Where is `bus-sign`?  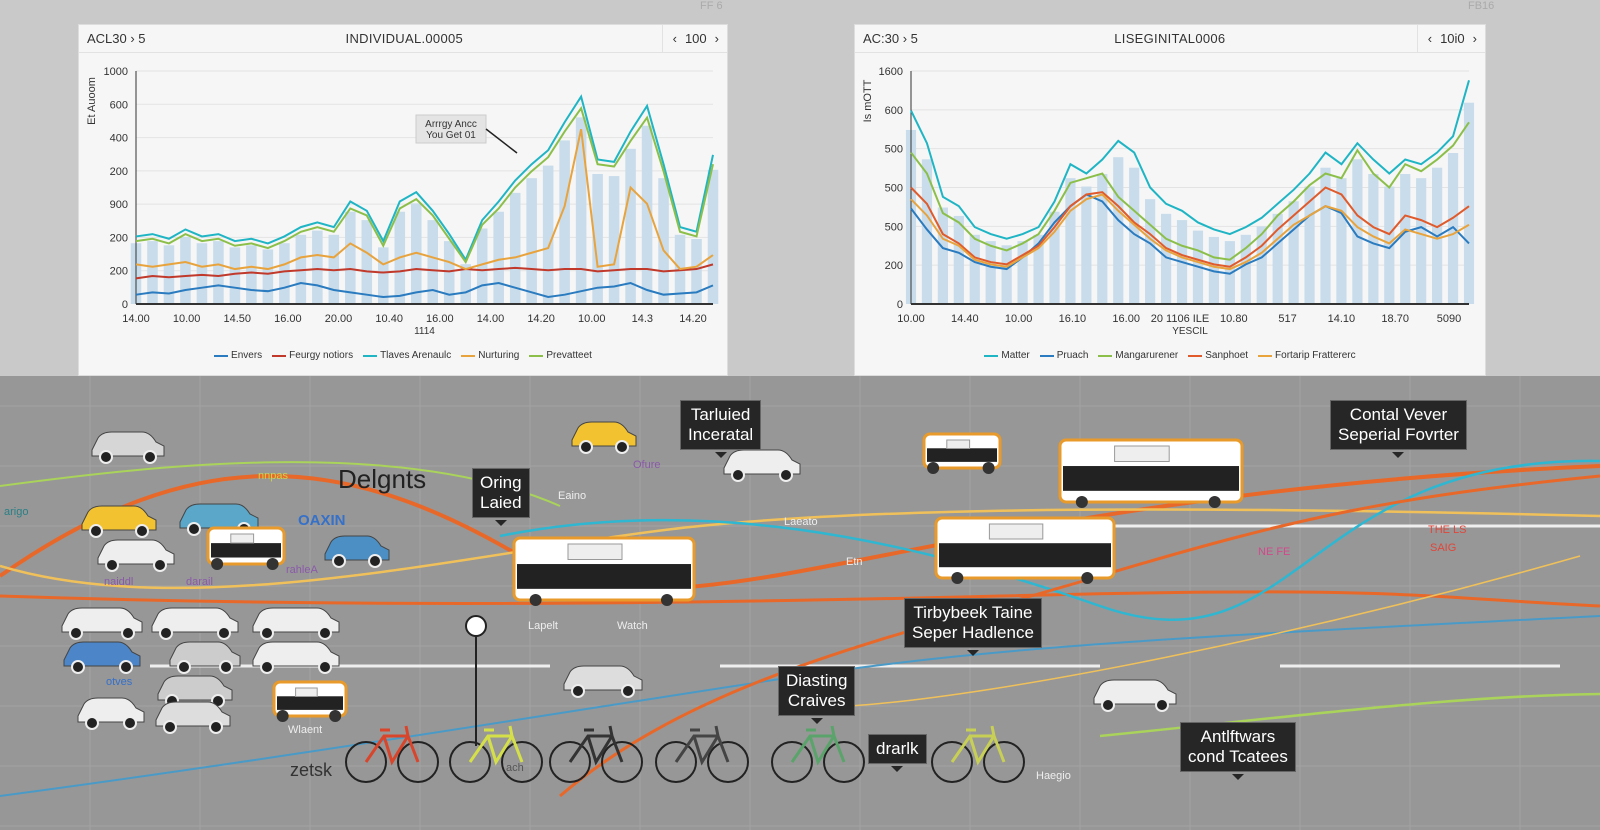
bus-sign is located at coordinates (1016, 531).